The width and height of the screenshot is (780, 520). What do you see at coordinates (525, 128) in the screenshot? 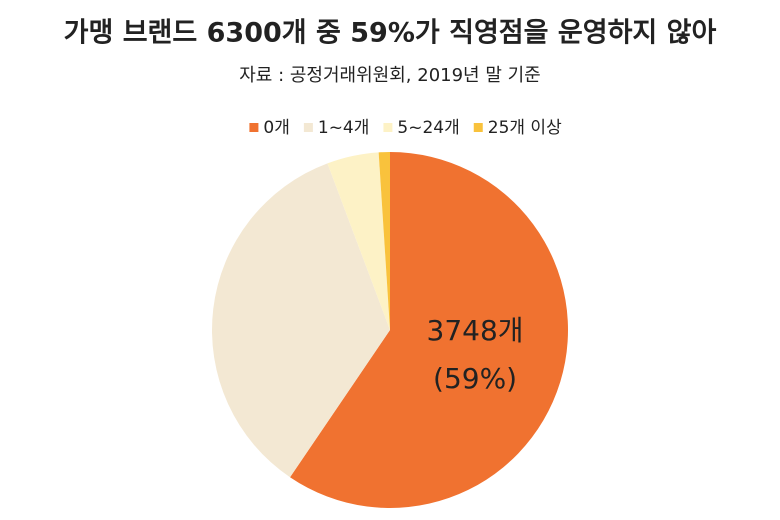
I see `legend-label: 25개 이상` at bounding box center [525, 128].